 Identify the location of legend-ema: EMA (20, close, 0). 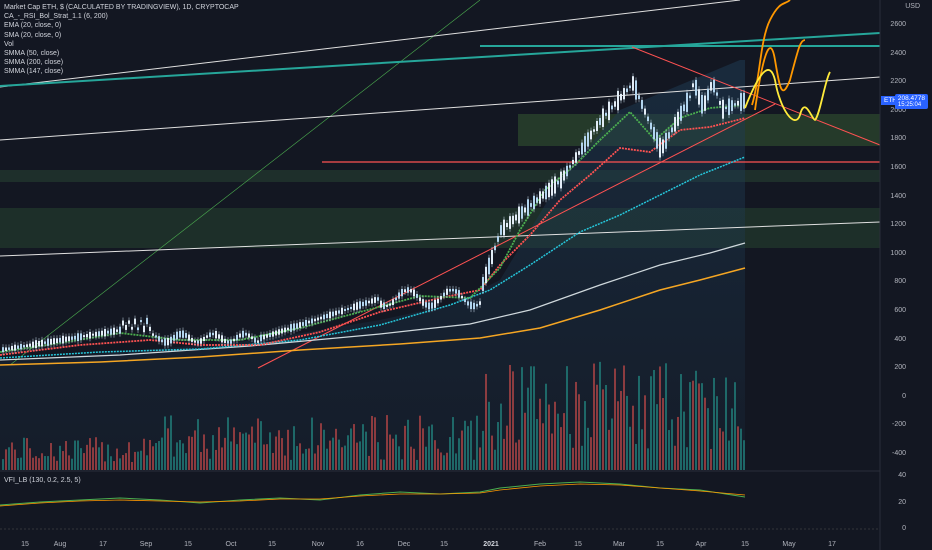
(33, 26).